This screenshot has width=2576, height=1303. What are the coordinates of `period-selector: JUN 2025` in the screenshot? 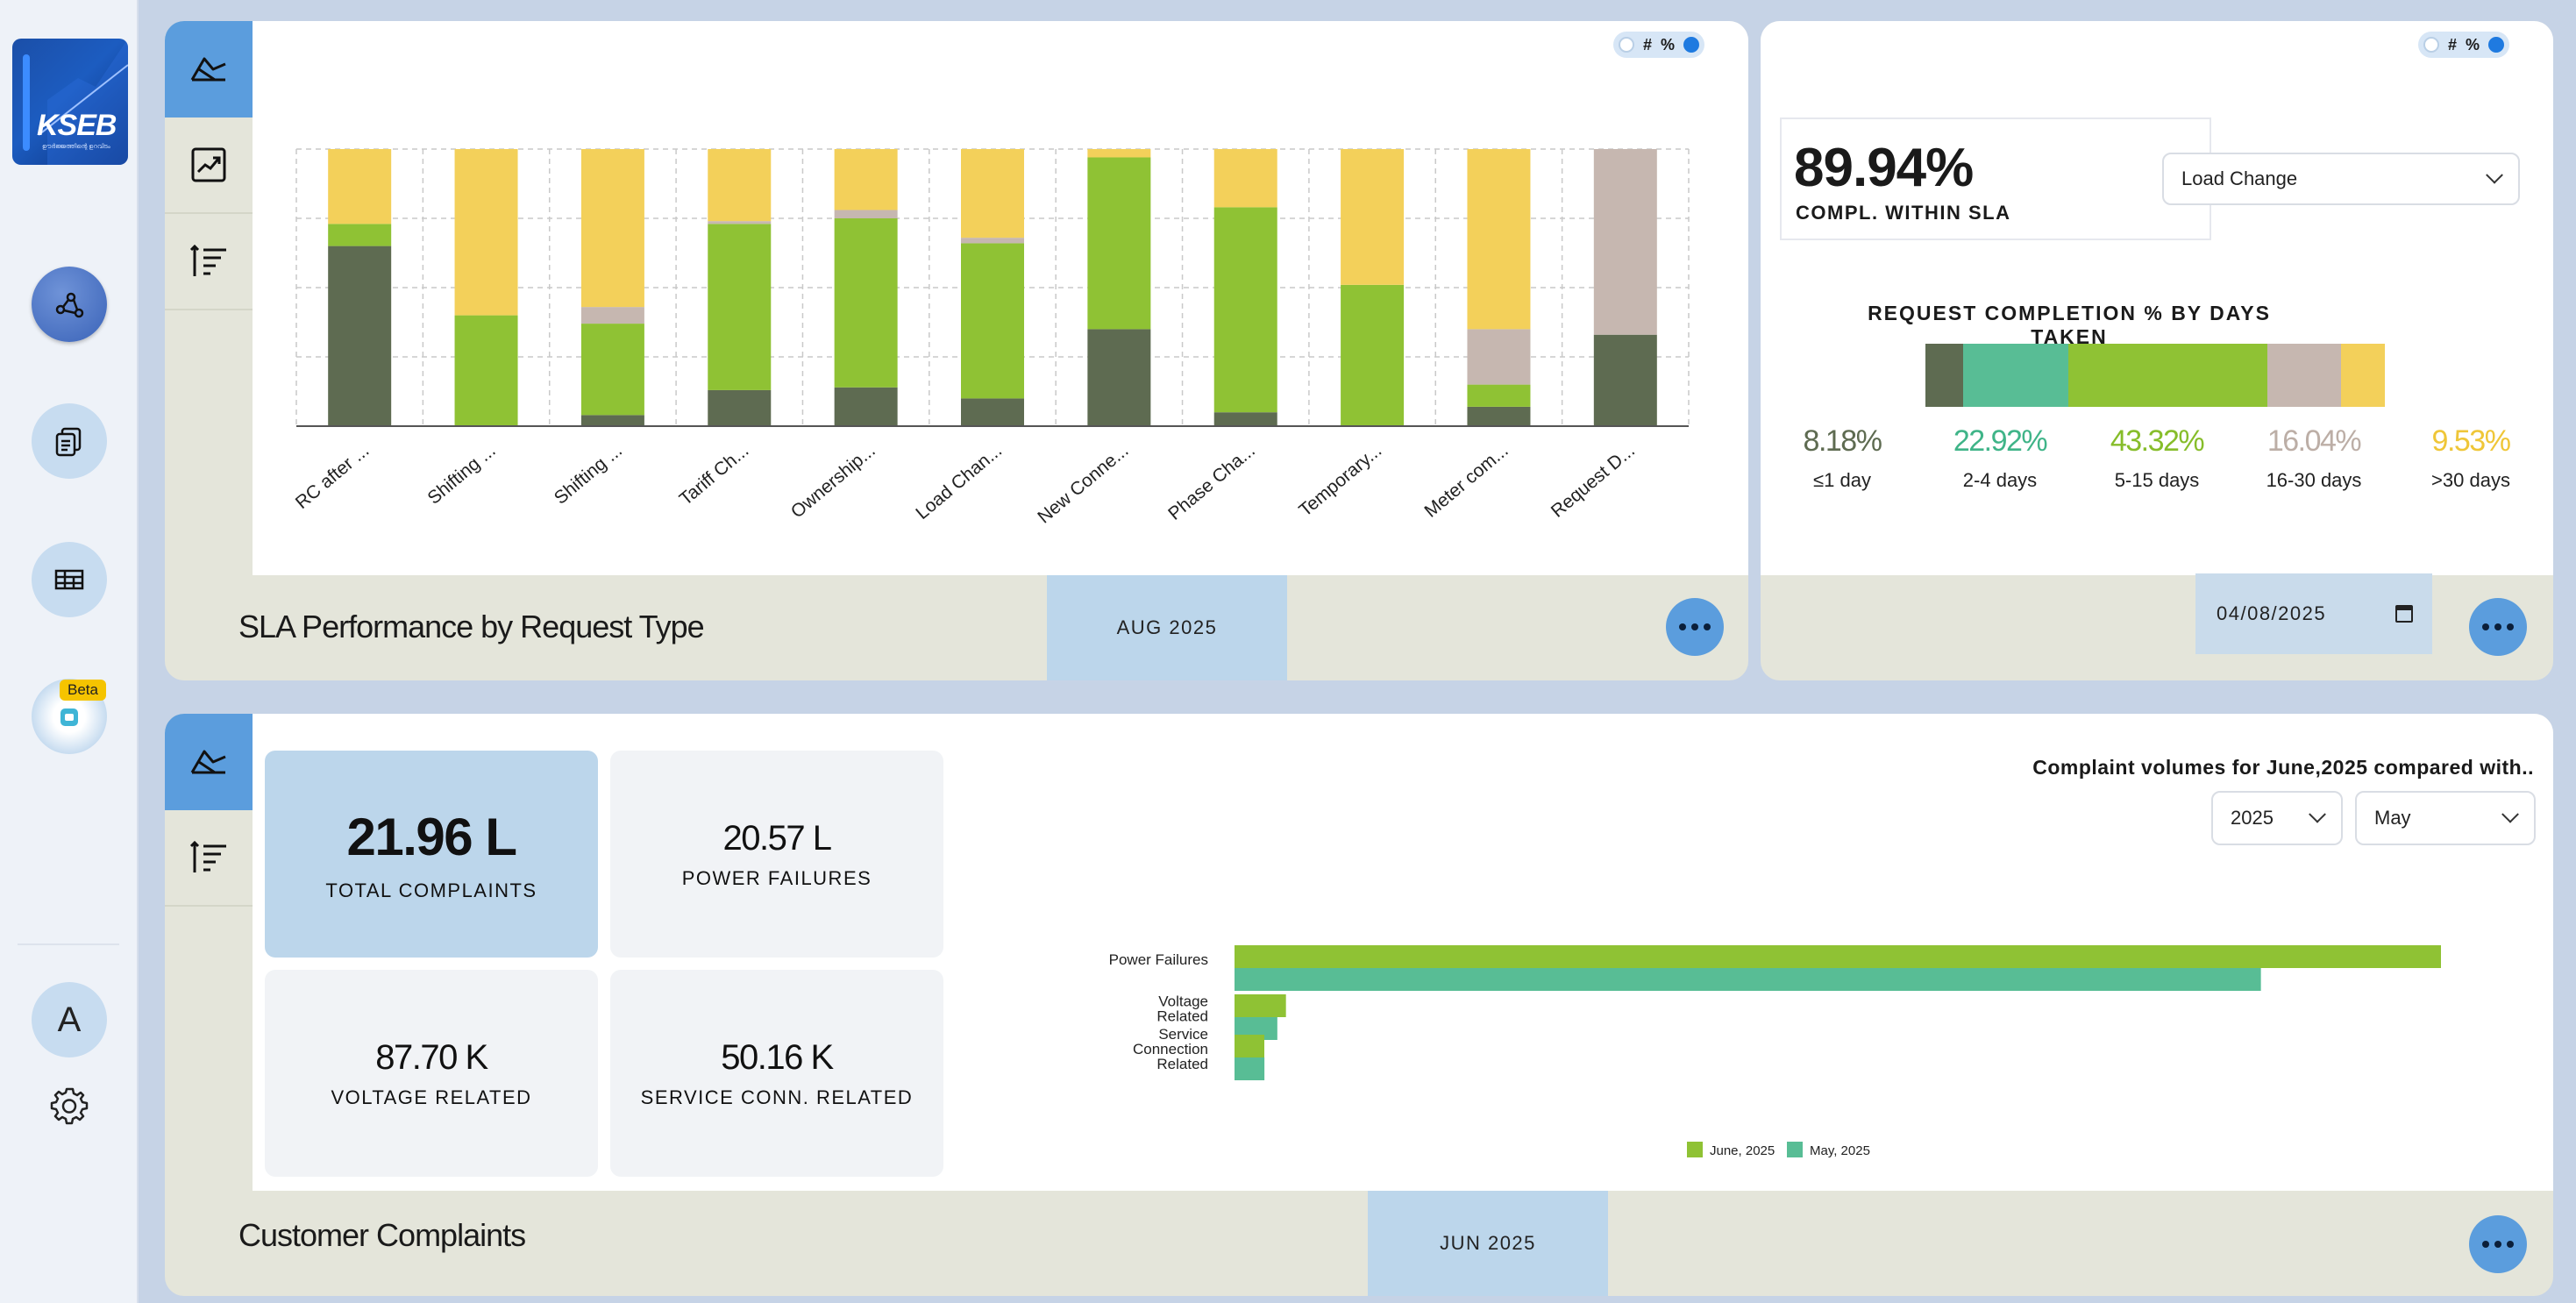 It's located at (1488, 1243).